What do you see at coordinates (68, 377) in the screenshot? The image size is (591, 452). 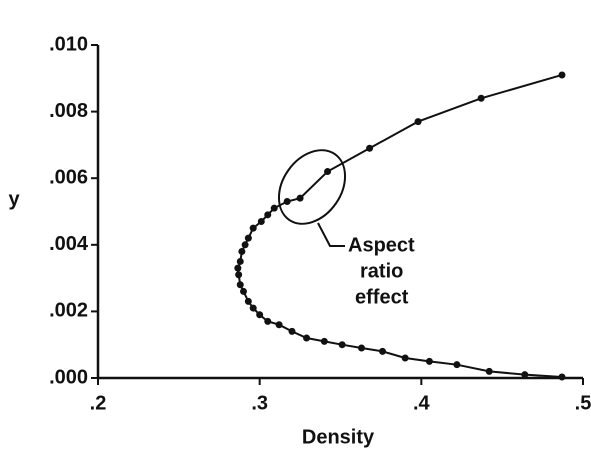 I see `y-tick-label: .000` at bounding box center [68, 377].